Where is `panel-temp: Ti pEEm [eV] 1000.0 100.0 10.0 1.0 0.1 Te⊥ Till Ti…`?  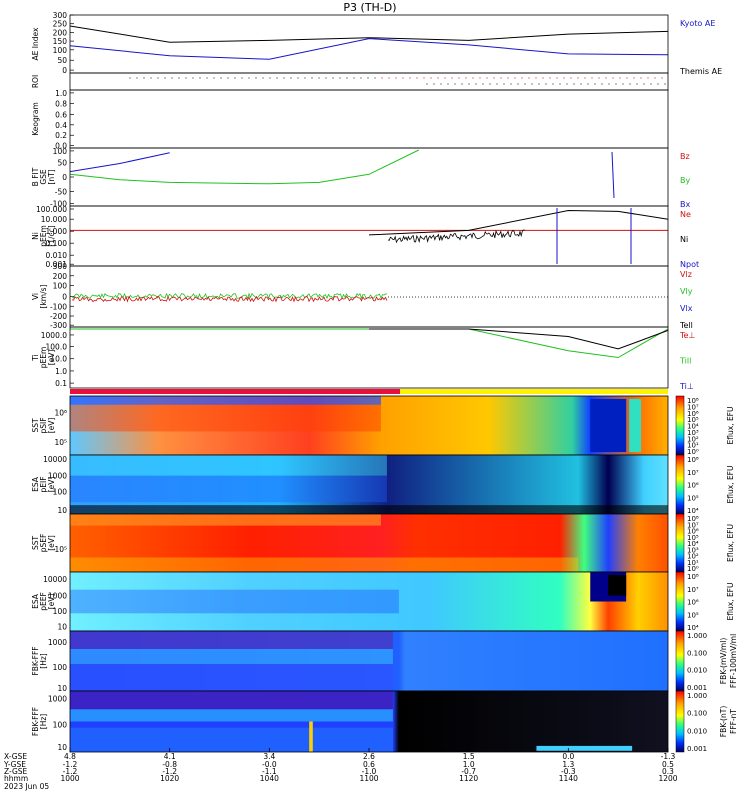 panel-temp: Ti pEEm [eV] 1000.0 100.0 10.0 1.0 0.1 Te⊥ Till Ti… is located at coordinates (363, 358).